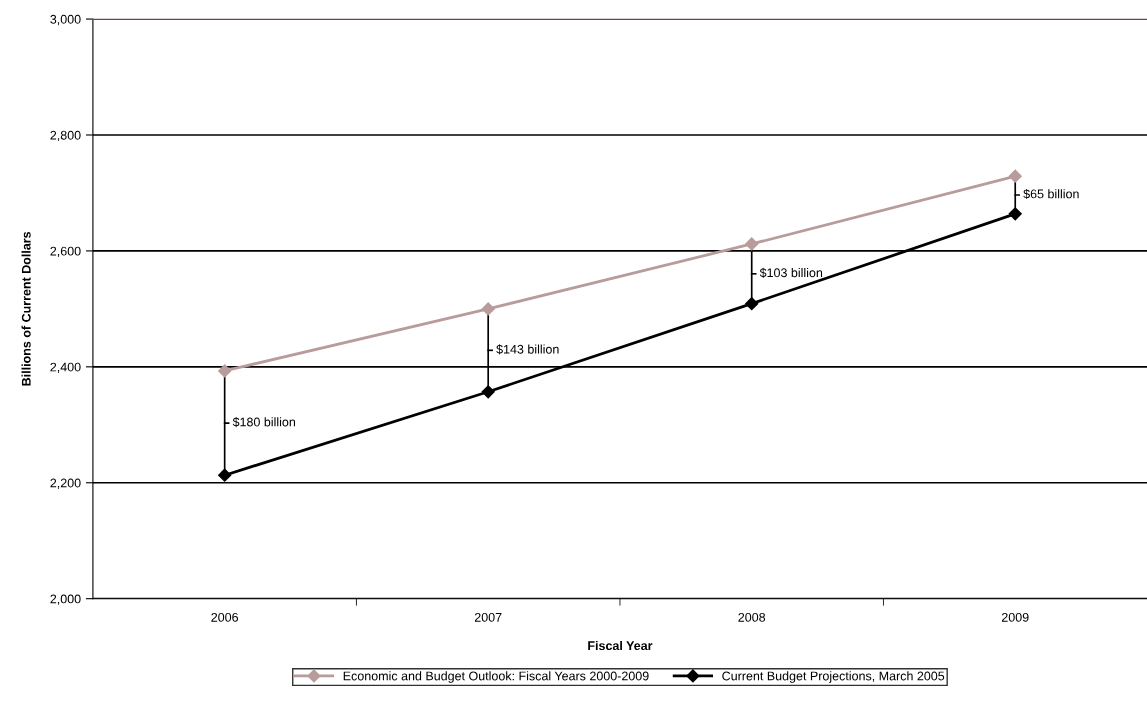 The height and width of the screenshot is (706, 1147). What do you see at coordinates (1015, 617) in the screenshot?
I see `x-tick-label: 2009` at bounding box center [1015, 617].